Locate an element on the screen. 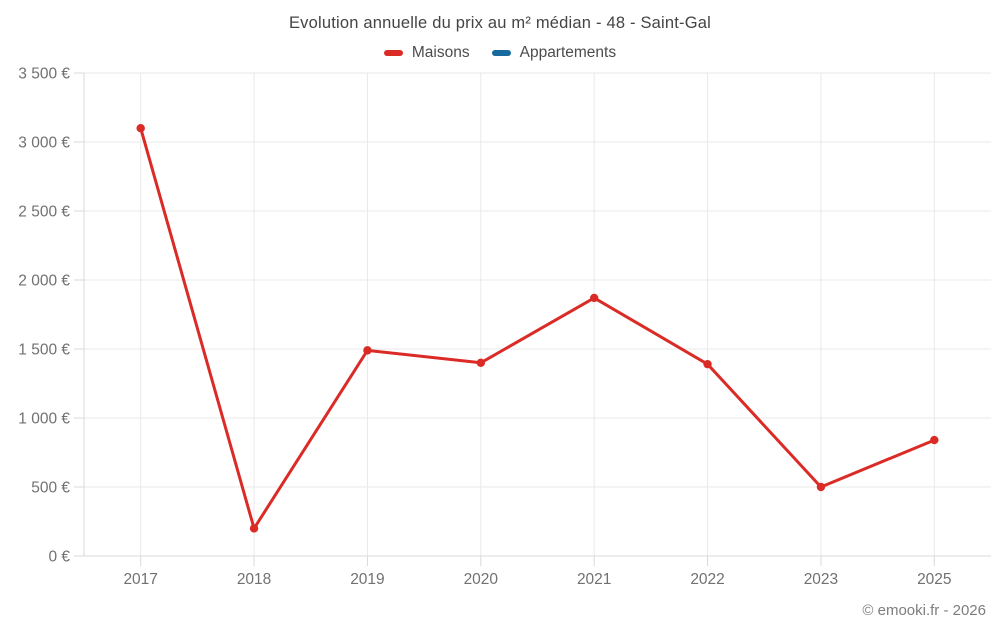 This screenshot has height=625, width=1000. legend-item-appartements: Appartements is located at coordinates (554, 53).